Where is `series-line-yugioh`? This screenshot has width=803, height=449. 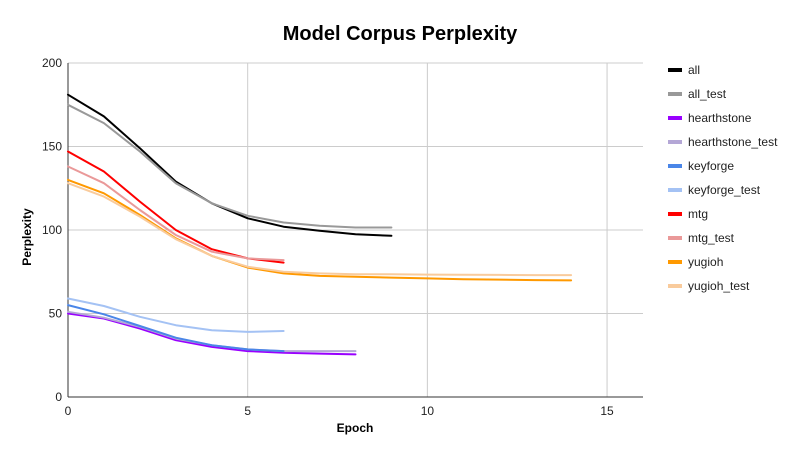
series-line-yugioh is located at coordinates (320, 230).